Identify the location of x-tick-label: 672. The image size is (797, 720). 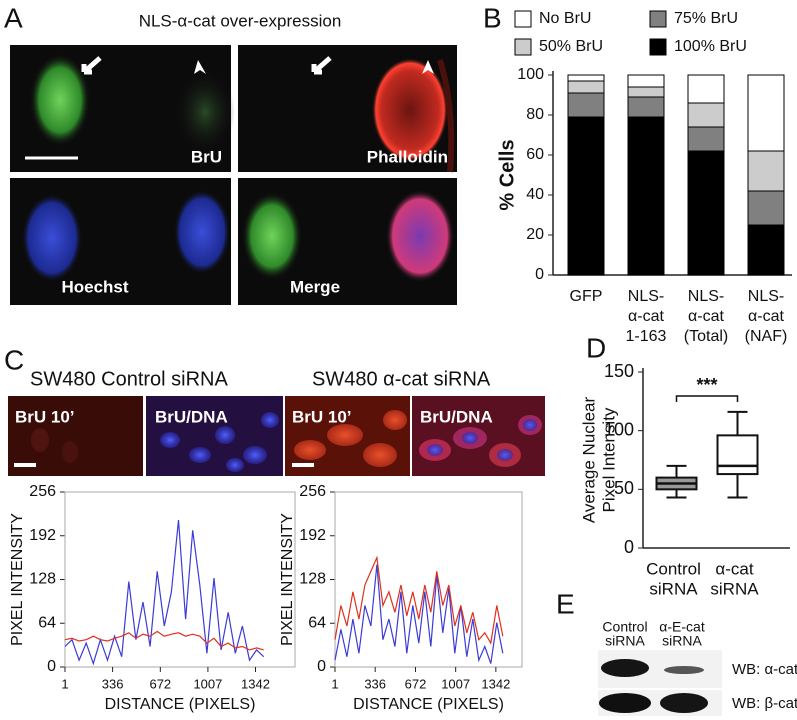
(416, 683).